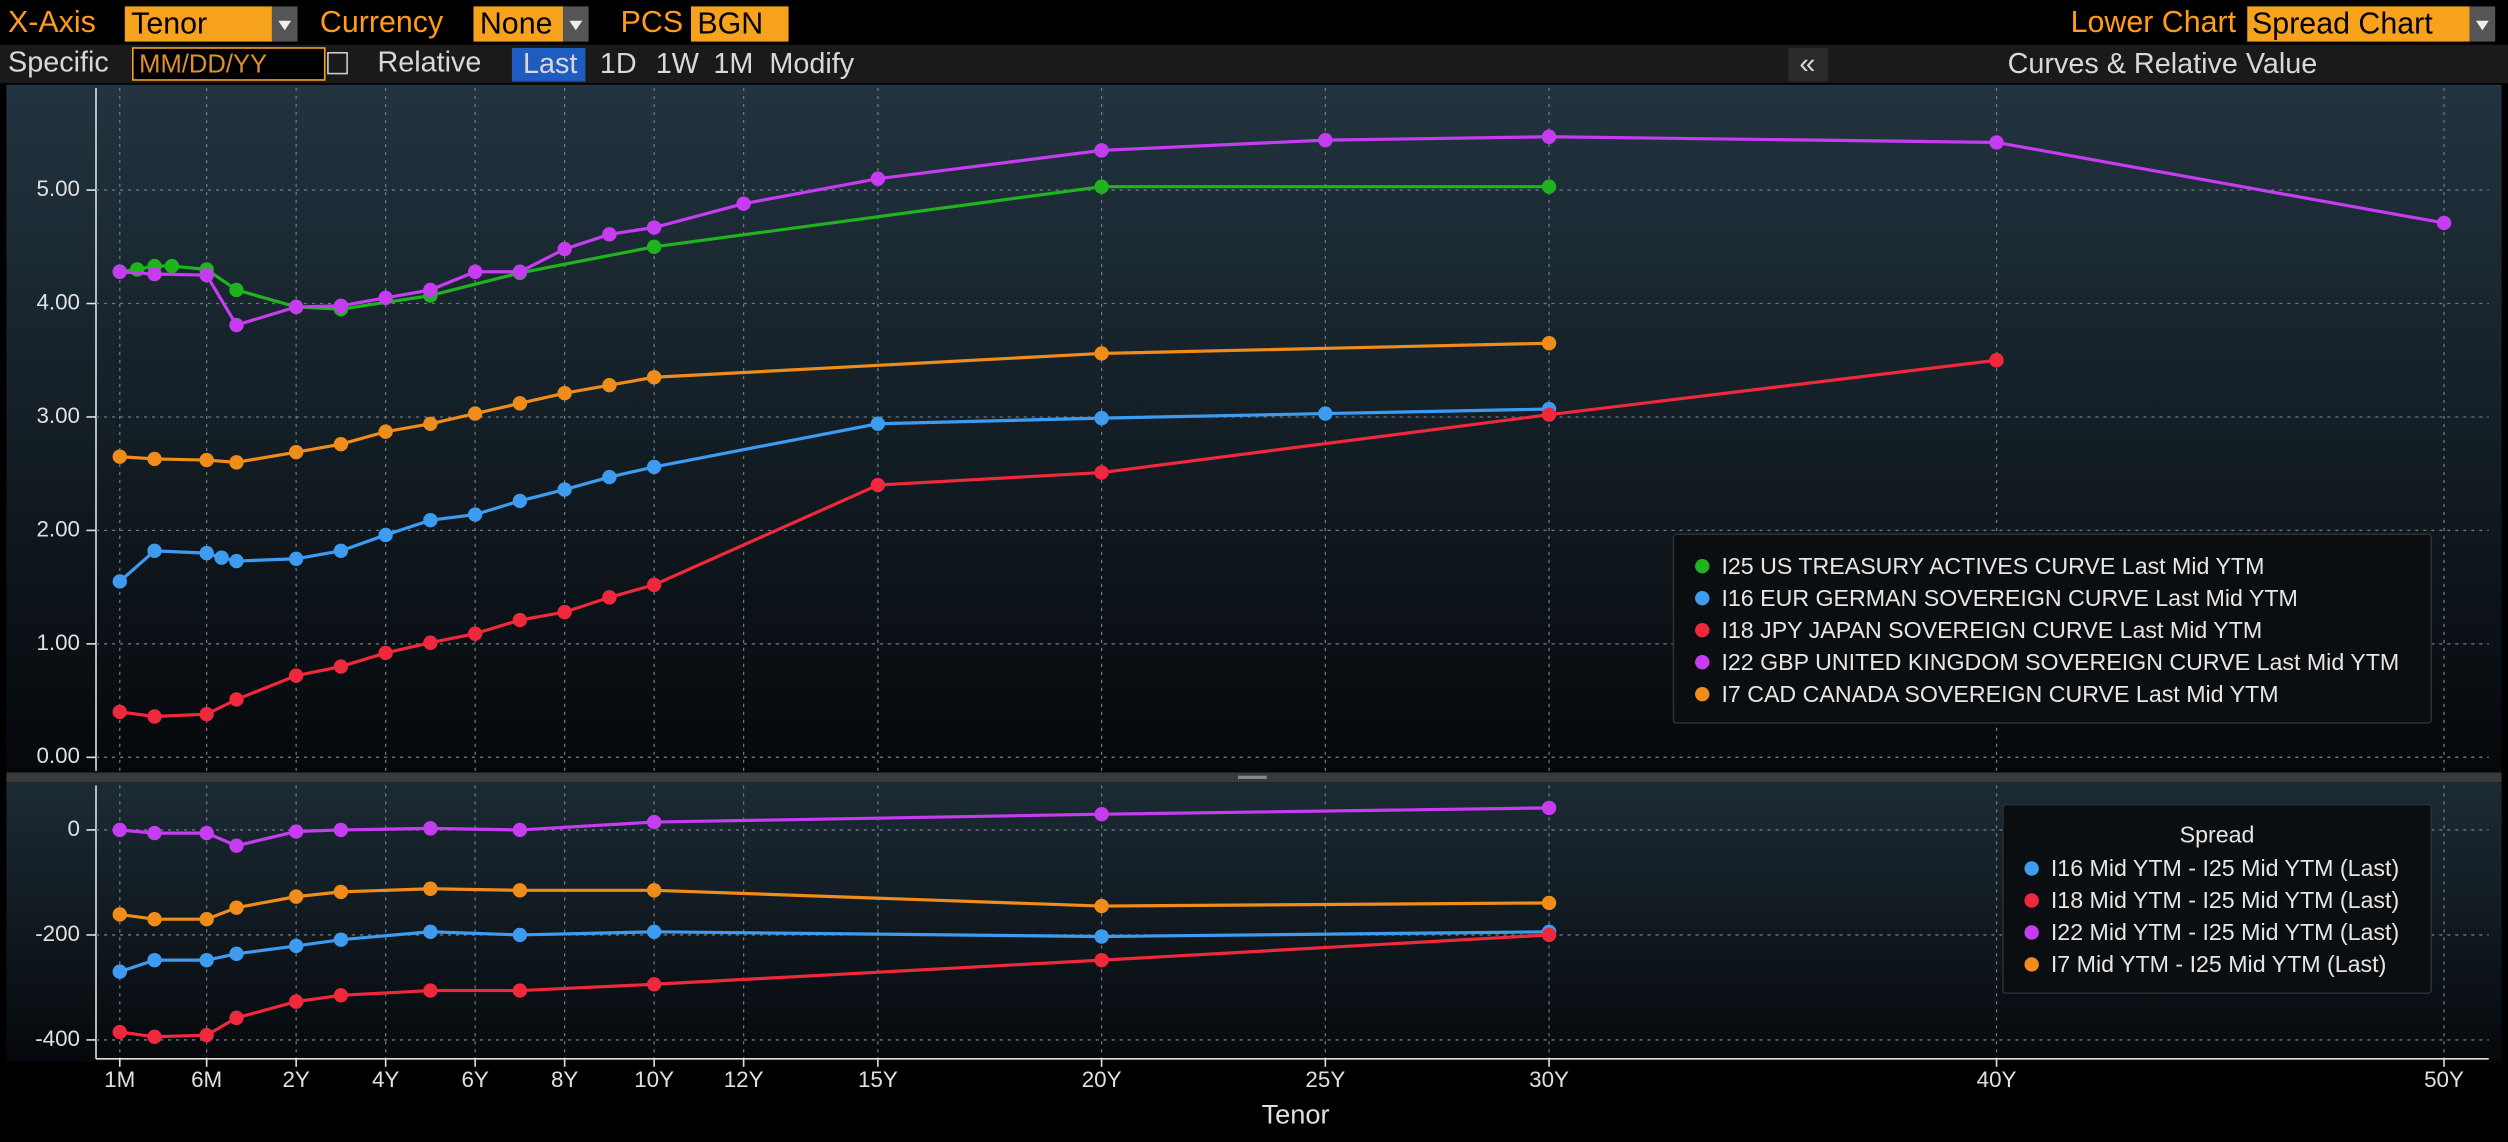 This screenshot has width=2508, height=1142. I want to click on x-axis-title: Tenor, so click(1296, 1114).